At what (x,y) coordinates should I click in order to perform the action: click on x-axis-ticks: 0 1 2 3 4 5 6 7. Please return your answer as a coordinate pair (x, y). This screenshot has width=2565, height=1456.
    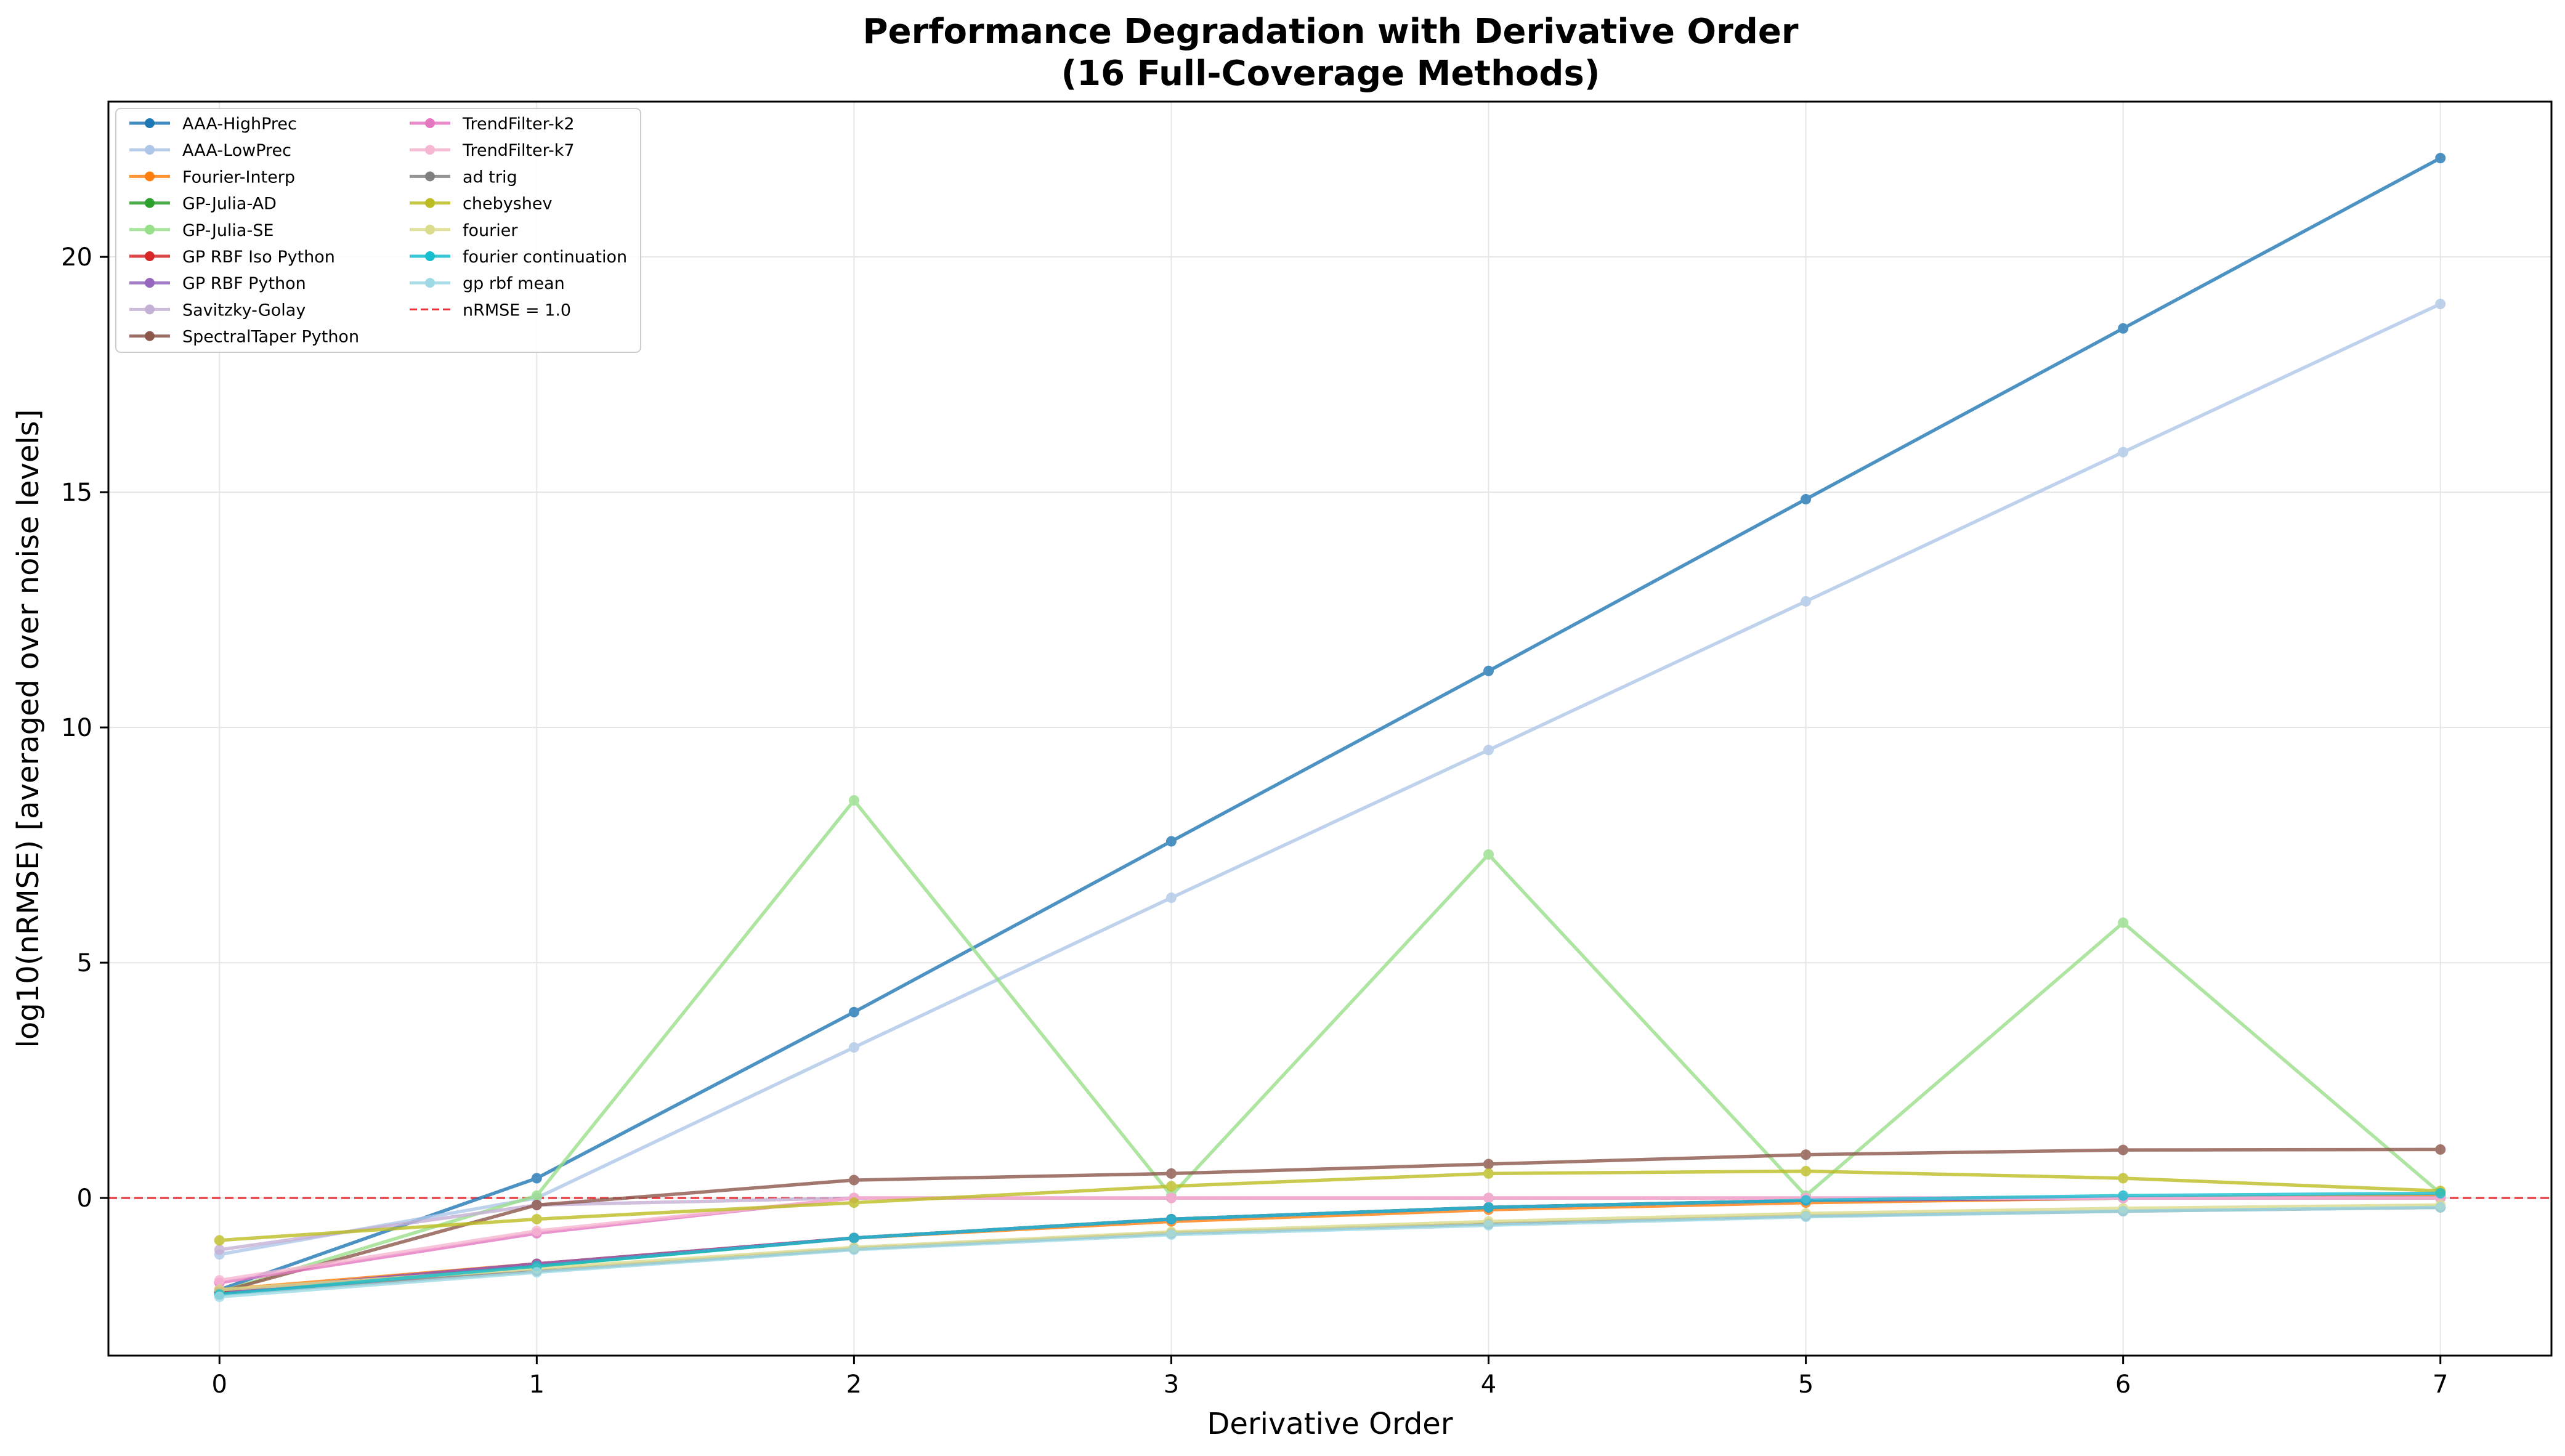
    Looking at the image, I should click on (1330, 1377).